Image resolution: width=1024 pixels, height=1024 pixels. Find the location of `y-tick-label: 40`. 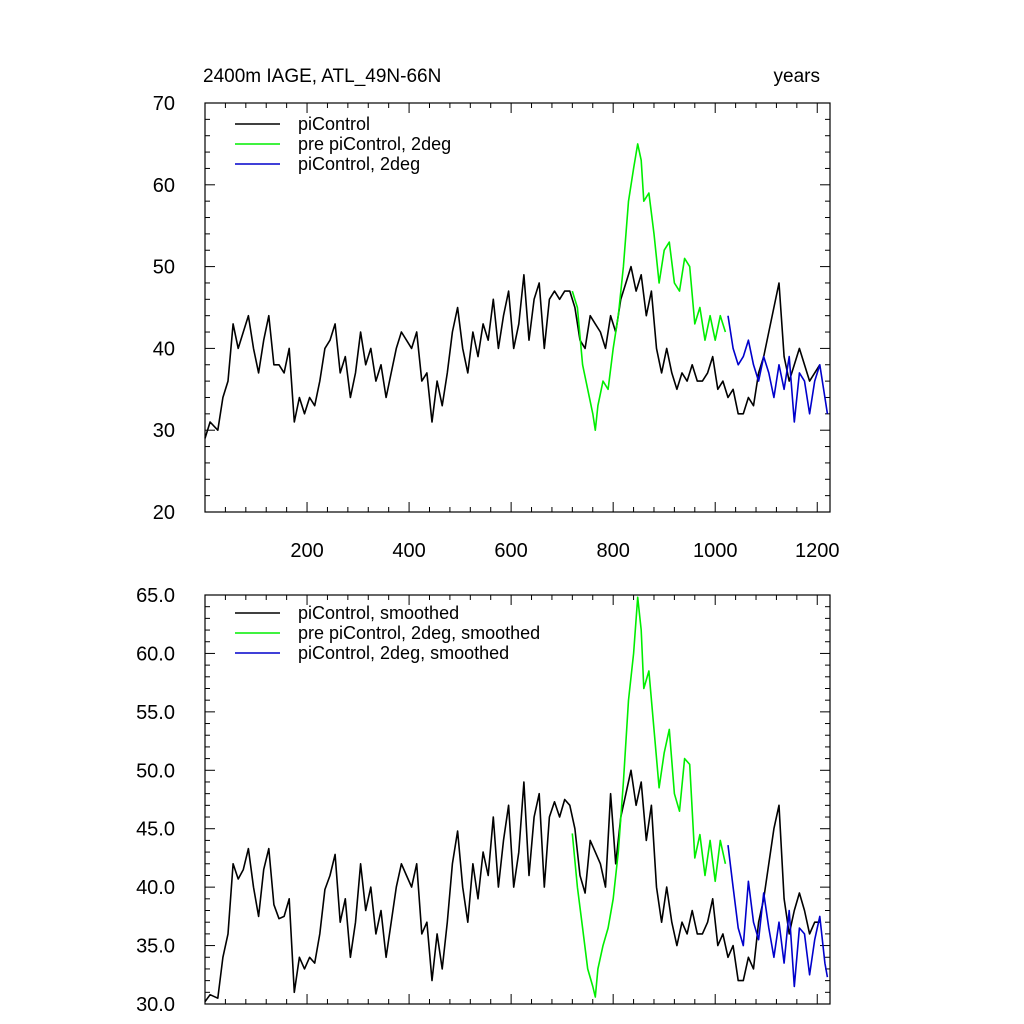

y-tick-label: 40 is located at coordinates (164, 349).